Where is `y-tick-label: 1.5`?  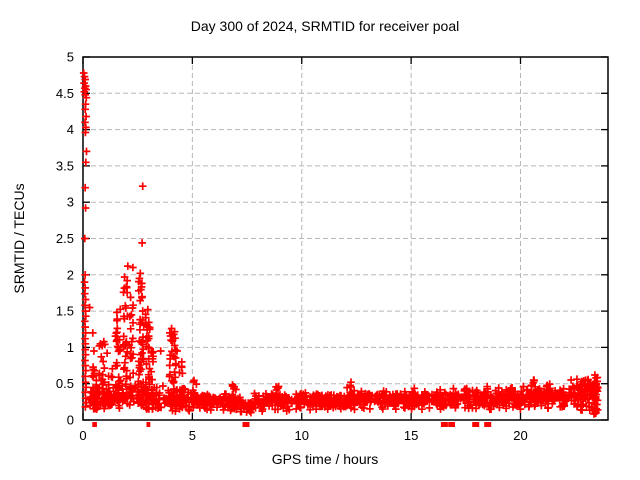 y-tick-label: 1.5 is located at coordinates (65, 311).